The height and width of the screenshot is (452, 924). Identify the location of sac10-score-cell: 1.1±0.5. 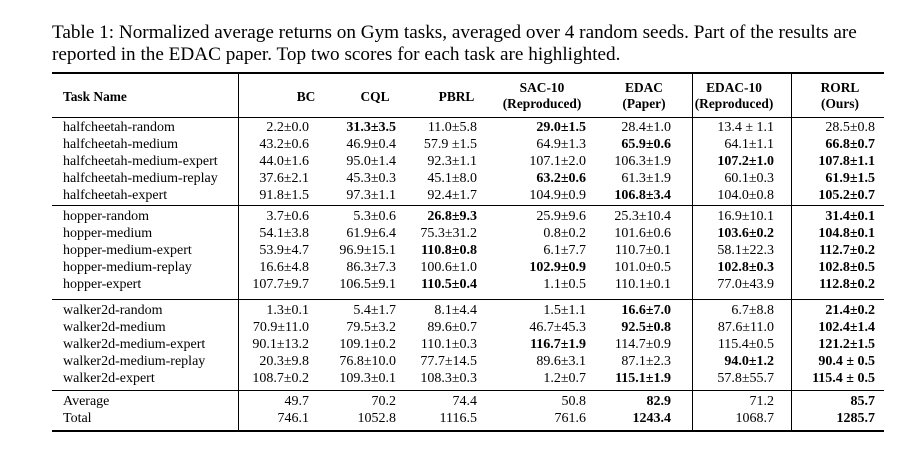
(564, 284).